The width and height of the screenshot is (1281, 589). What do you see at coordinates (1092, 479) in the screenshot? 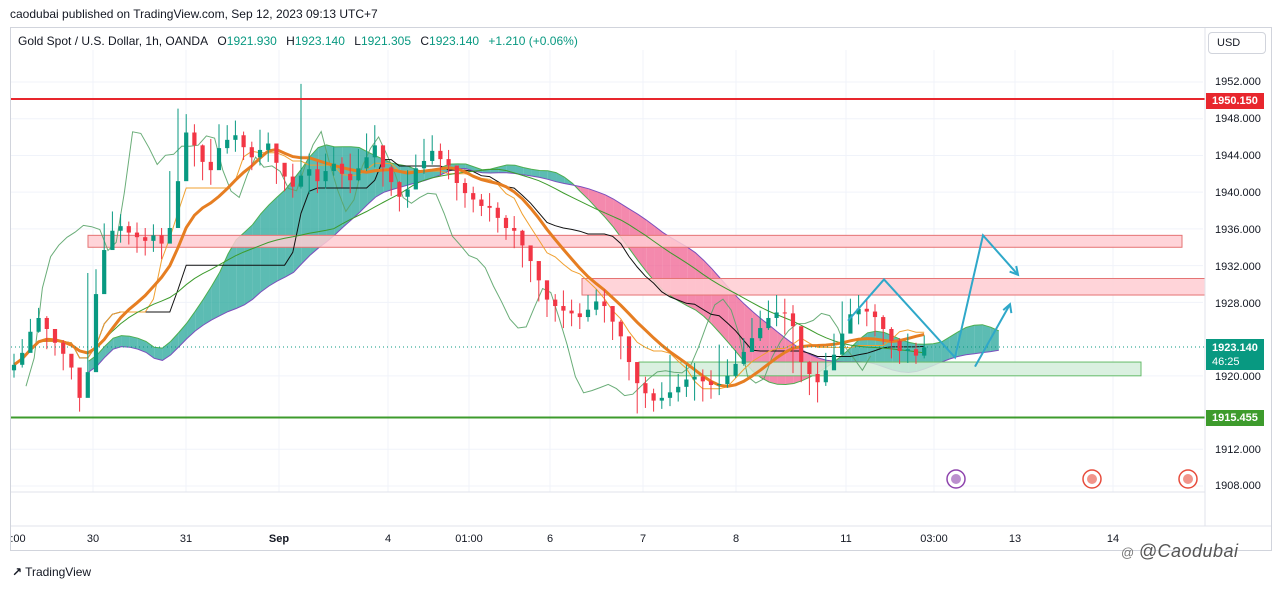
I see `us-flag-event-icon` at bounding box center [1092, 479].